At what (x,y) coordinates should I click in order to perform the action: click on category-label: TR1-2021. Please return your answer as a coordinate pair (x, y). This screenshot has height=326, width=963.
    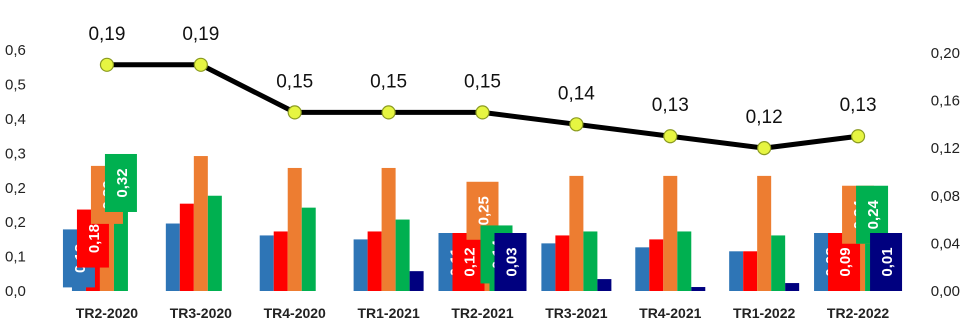
    Looking at the image, I should click on (388, 313).